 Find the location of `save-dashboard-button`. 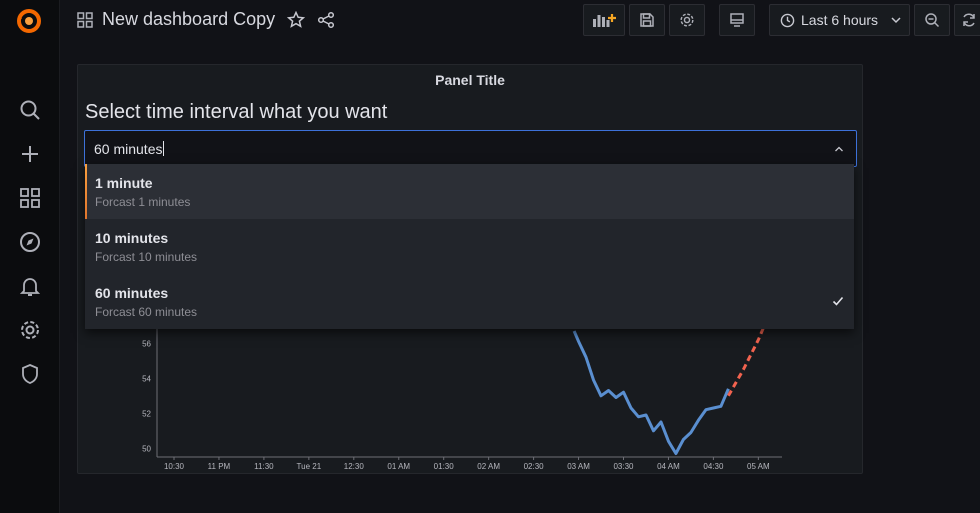

save-dashboard-button is located at coordinates (647, 20).